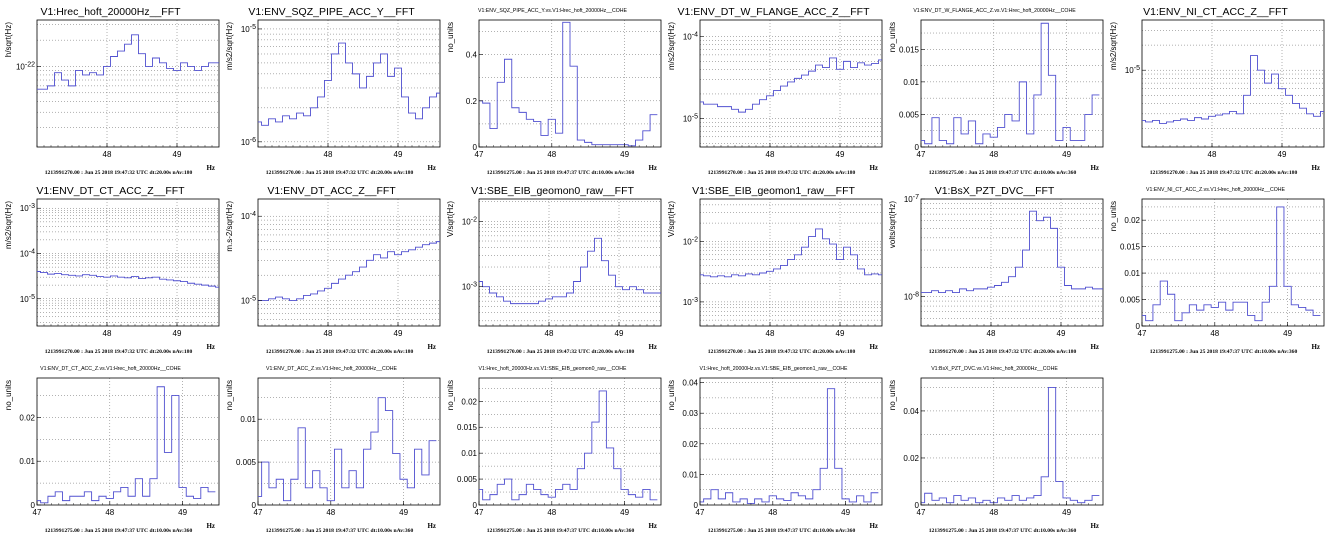 This screenshot has height=537, width=1327. Describe the element at coordinates (248, 28) in the screenshot. I see `y-tick-label: 10⁻⁵` at that location.